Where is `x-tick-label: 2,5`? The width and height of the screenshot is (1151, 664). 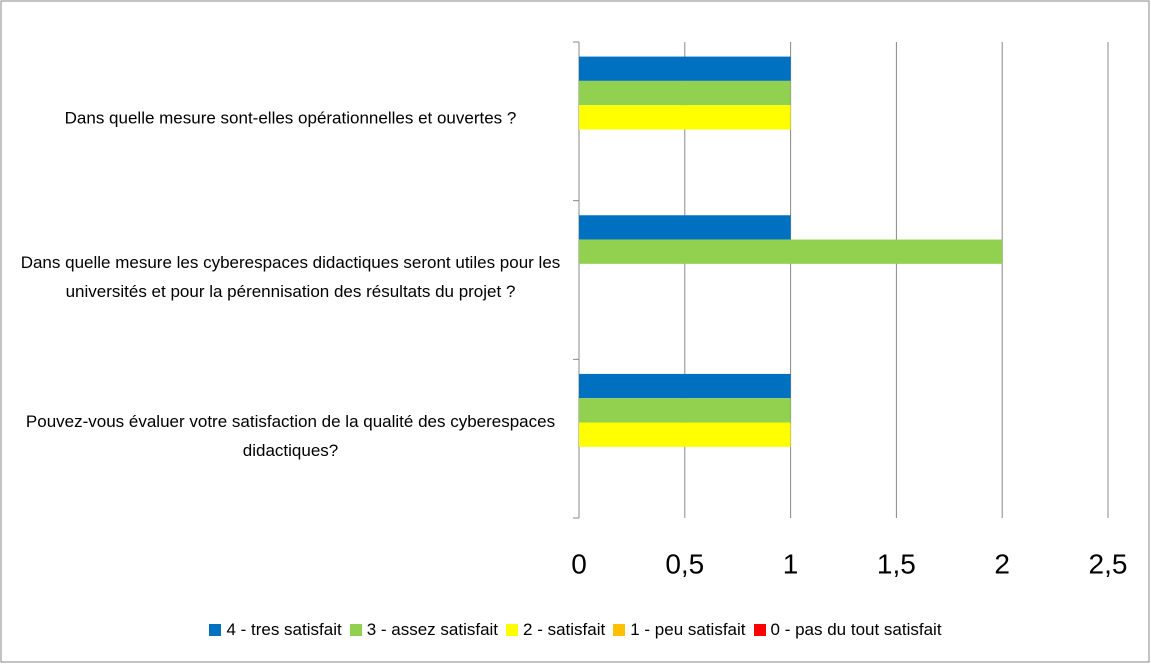
x-tick-label: 2,5 is located at coordinates (1108, 563).